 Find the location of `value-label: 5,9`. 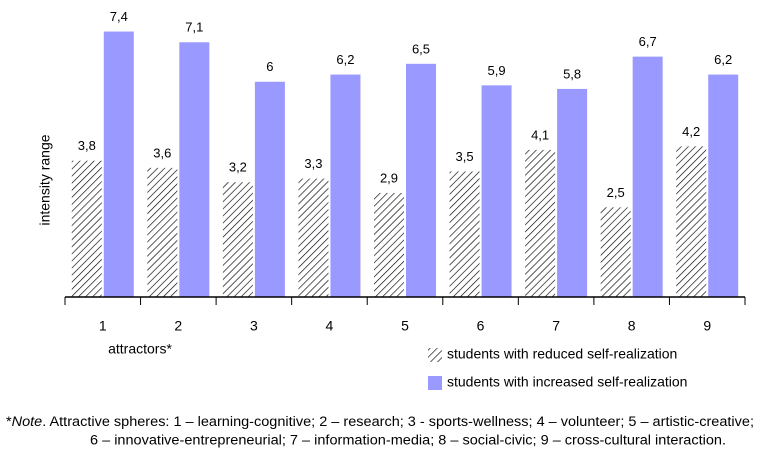

value-label: 5,9 is located at coordinates (497, 70).